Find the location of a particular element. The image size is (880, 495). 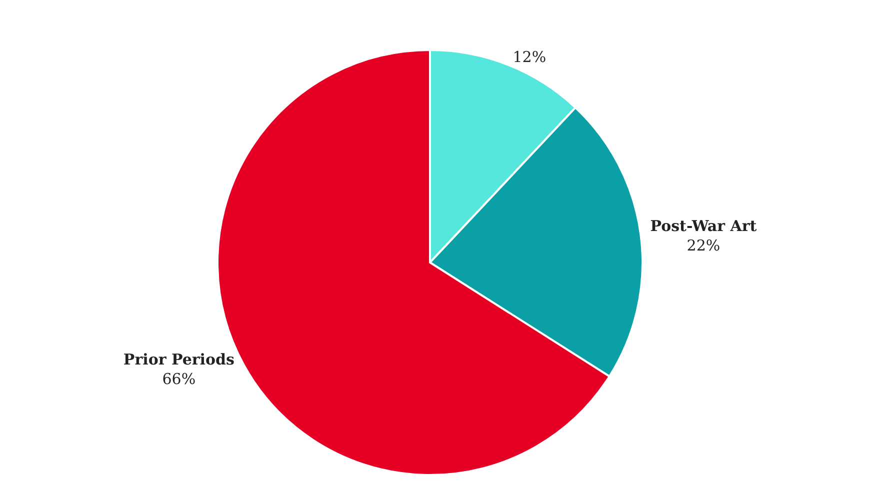

data-label: 66% is located at coordinates (179, 379).